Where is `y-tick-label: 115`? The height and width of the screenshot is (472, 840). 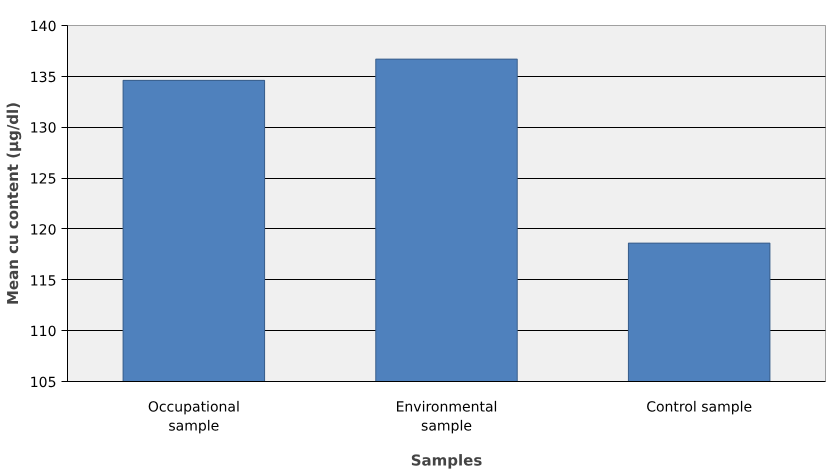 y-tick-label: 115 is located at coordinates (43, 281).